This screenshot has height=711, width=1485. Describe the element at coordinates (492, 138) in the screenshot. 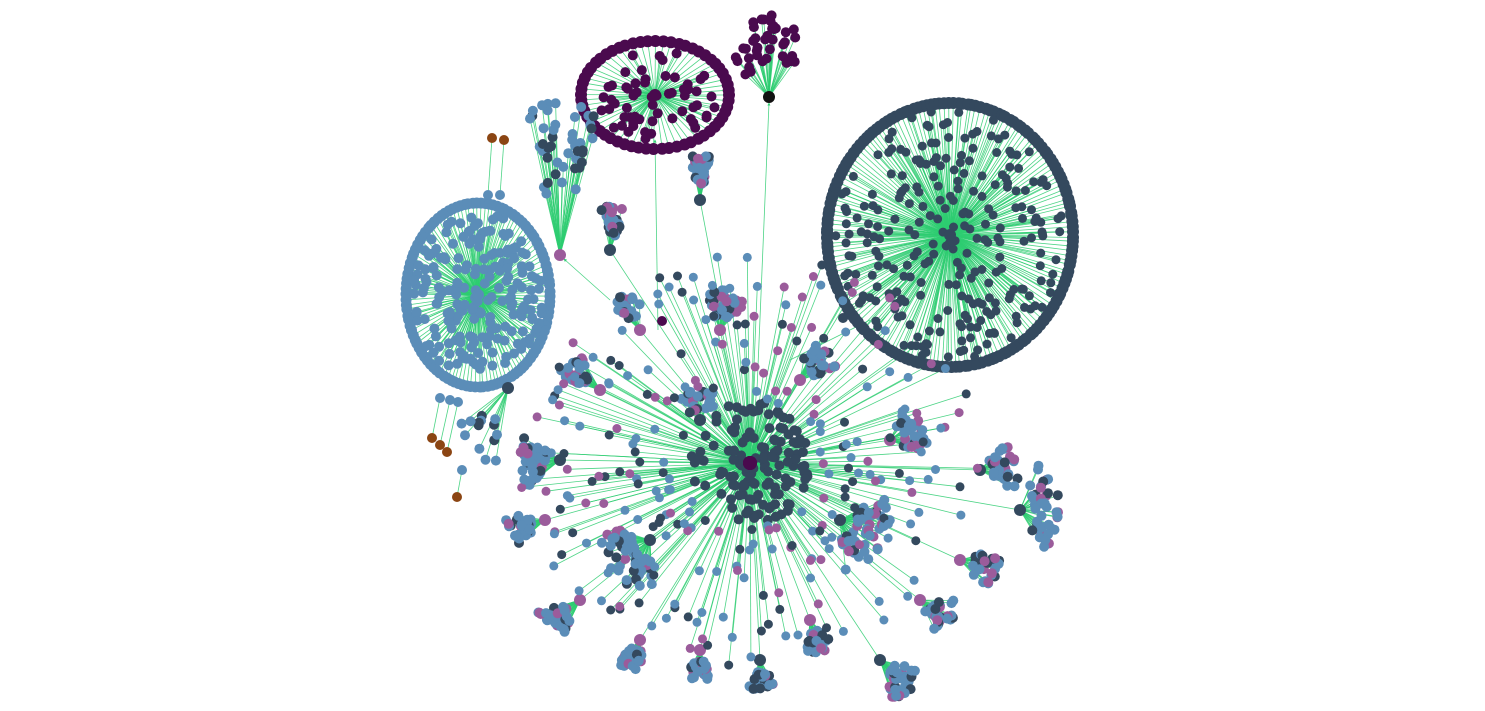

I see `brown-node` at that location.